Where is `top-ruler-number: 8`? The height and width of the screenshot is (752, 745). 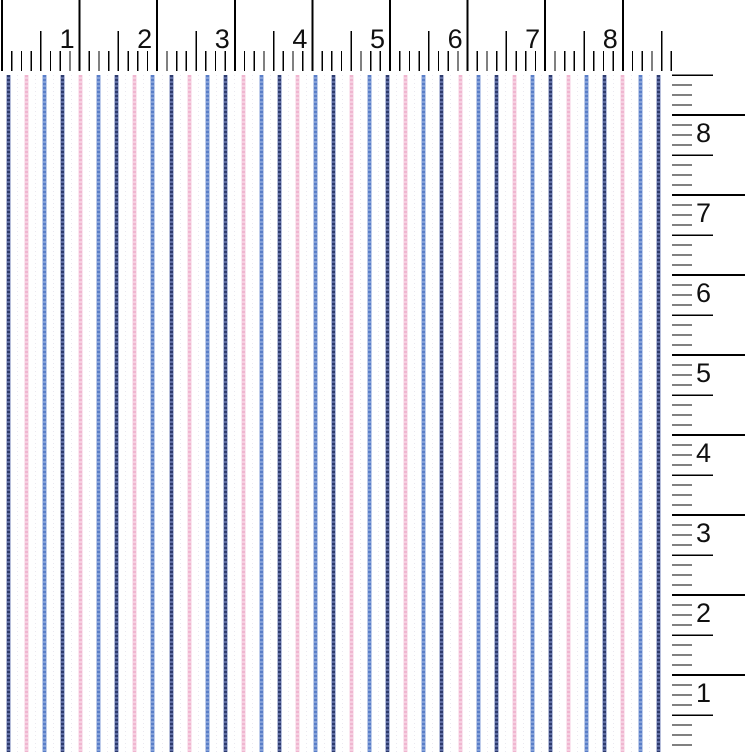
top-ruler-number: 8 is located at coordinates (610, 39).